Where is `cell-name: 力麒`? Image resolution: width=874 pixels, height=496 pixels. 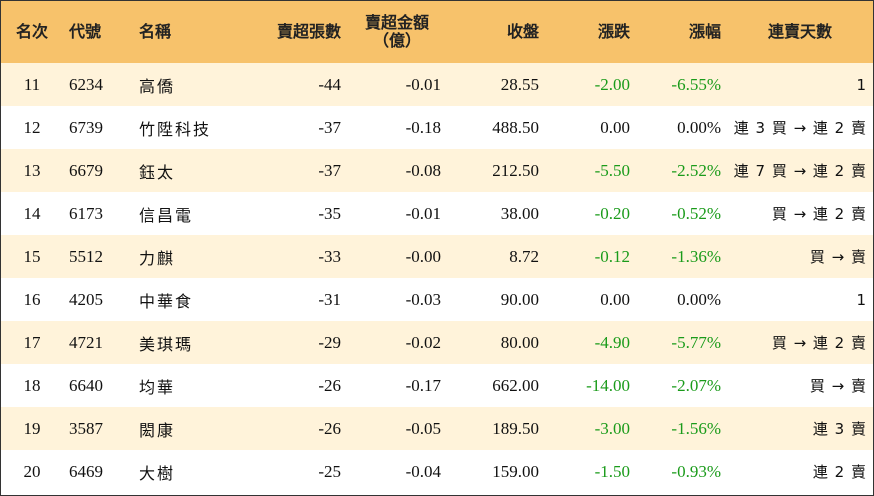 cell-name: 力麒 is located at coordinates (188, 256).